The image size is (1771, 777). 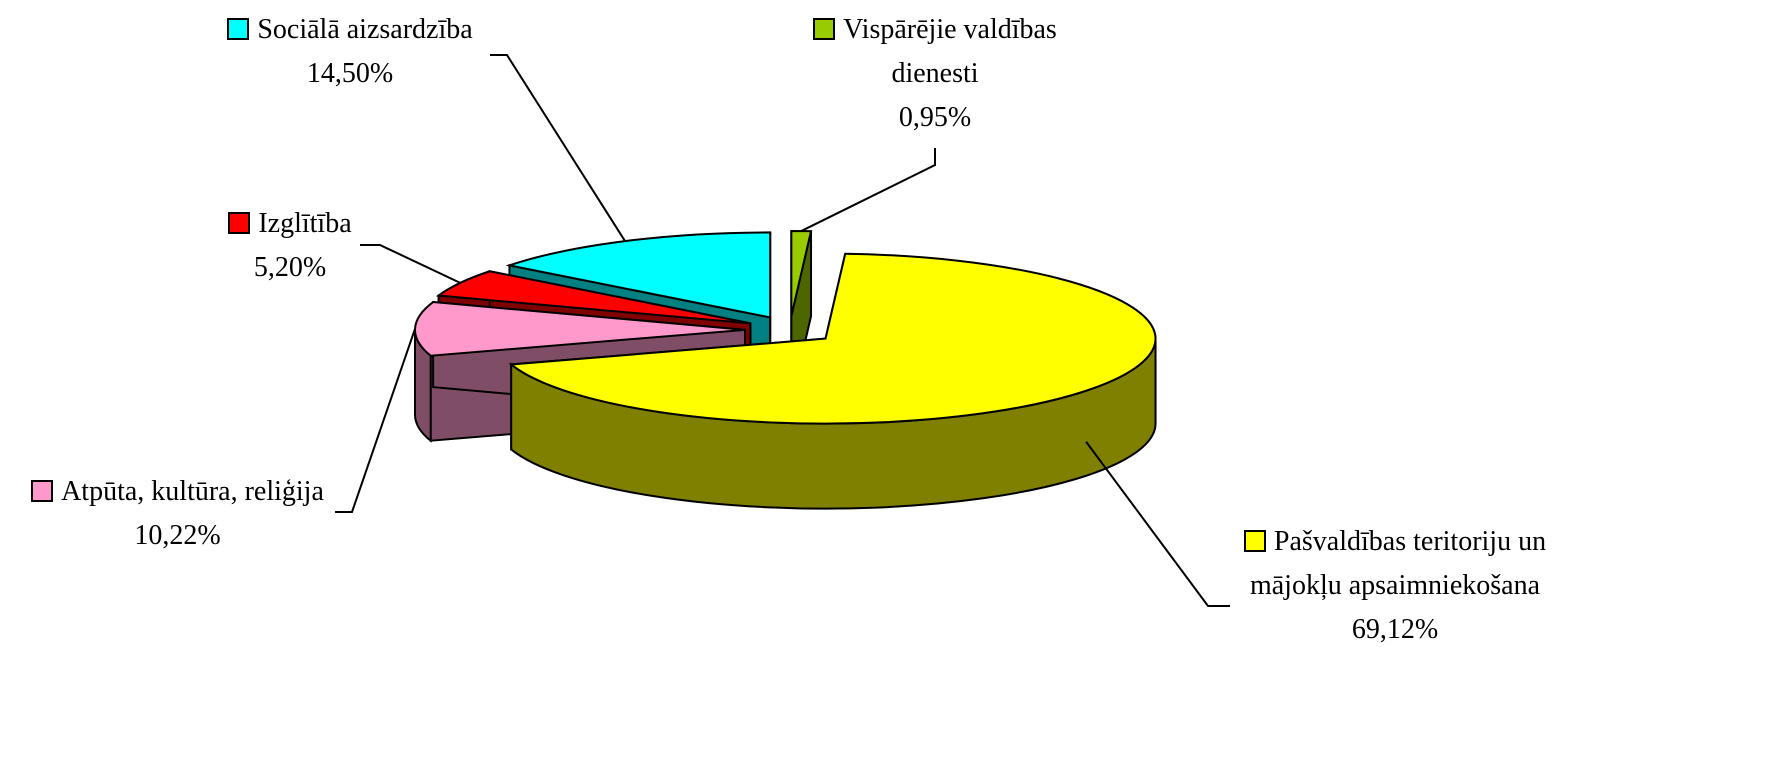 I want to click on category-name: Sociālā aizsardzība, so click(x=365, y=29).